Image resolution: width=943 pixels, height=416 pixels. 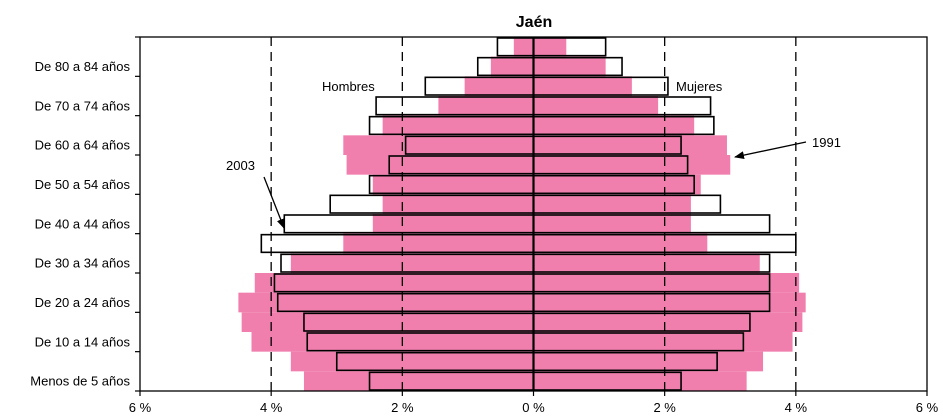 What do you see at coordinates (699, 86) in the screenshot?
I see `annotation-mujeres: Mujeres` at bounding box center [699, 86].